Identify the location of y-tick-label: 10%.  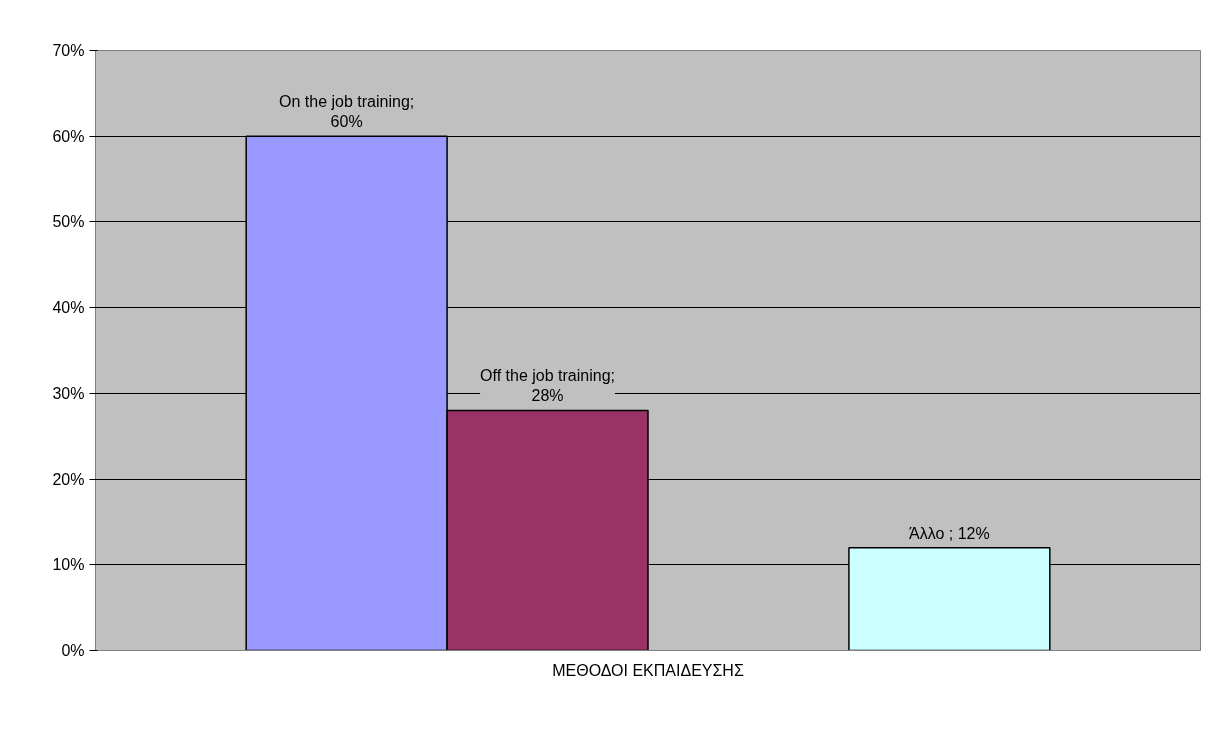
(68, 565).